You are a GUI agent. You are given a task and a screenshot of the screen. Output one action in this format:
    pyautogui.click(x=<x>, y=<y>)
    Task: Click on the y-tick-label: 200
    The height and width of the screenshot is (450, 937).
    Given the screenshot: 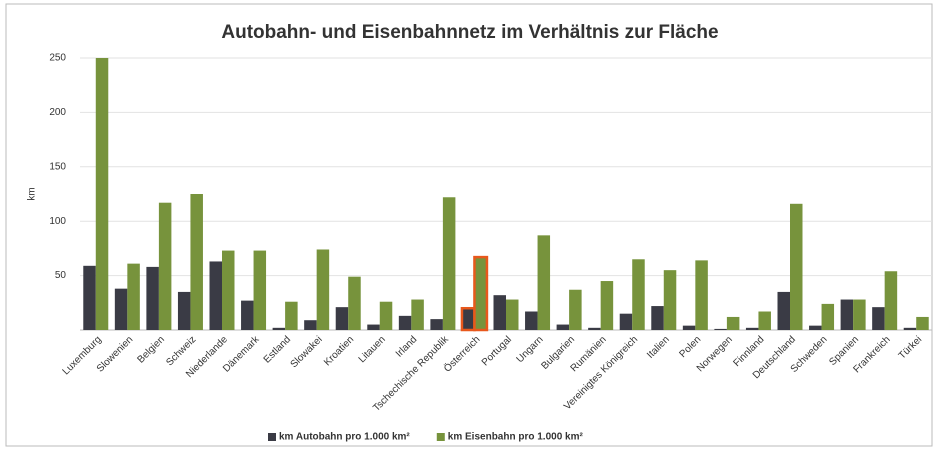 What is the action you would take?
    pyautogui.click(x=57, y=112)
    